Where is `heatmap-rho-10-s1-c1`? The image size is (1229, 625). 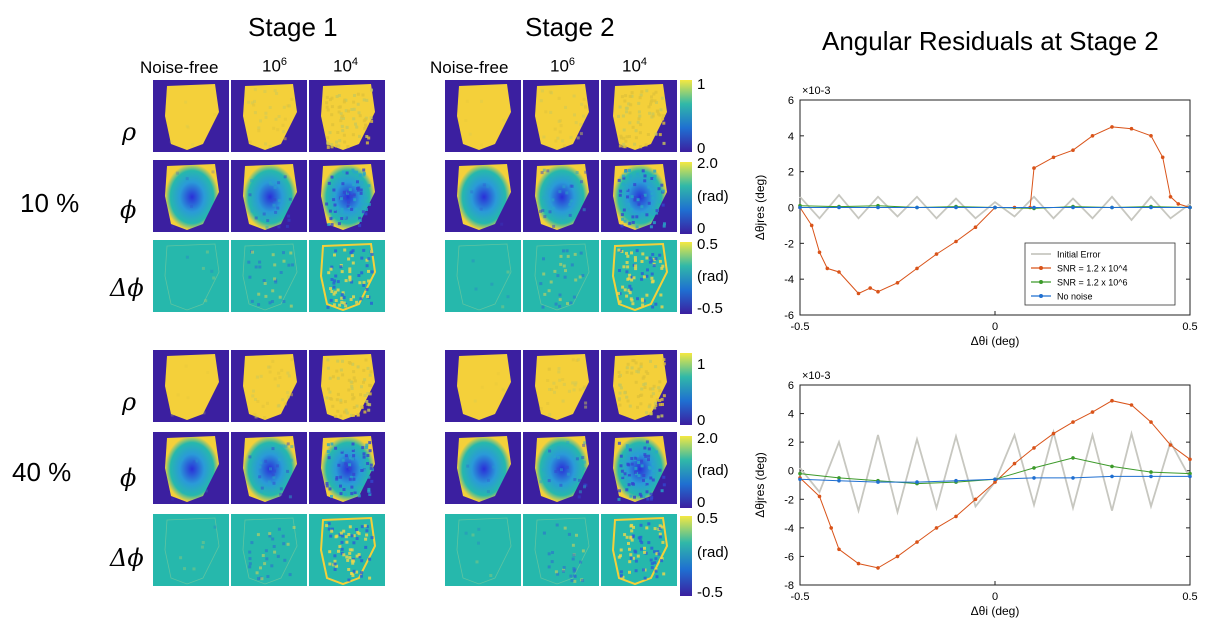 heatmap-rho-10-s1-c1 is located at coordinates (191, 116).